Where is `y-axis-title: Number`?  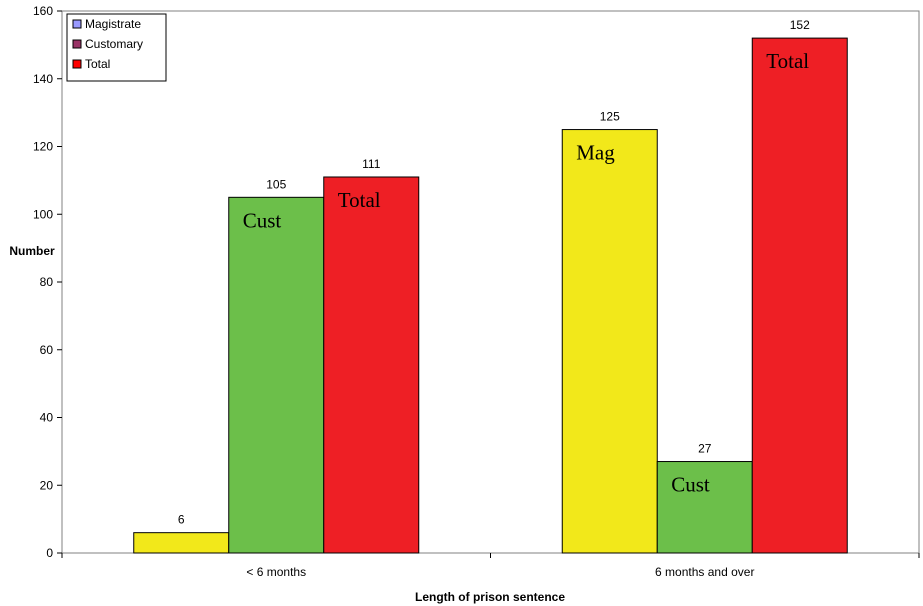
y-axis-title: Number is located at coordinates (32, 251).